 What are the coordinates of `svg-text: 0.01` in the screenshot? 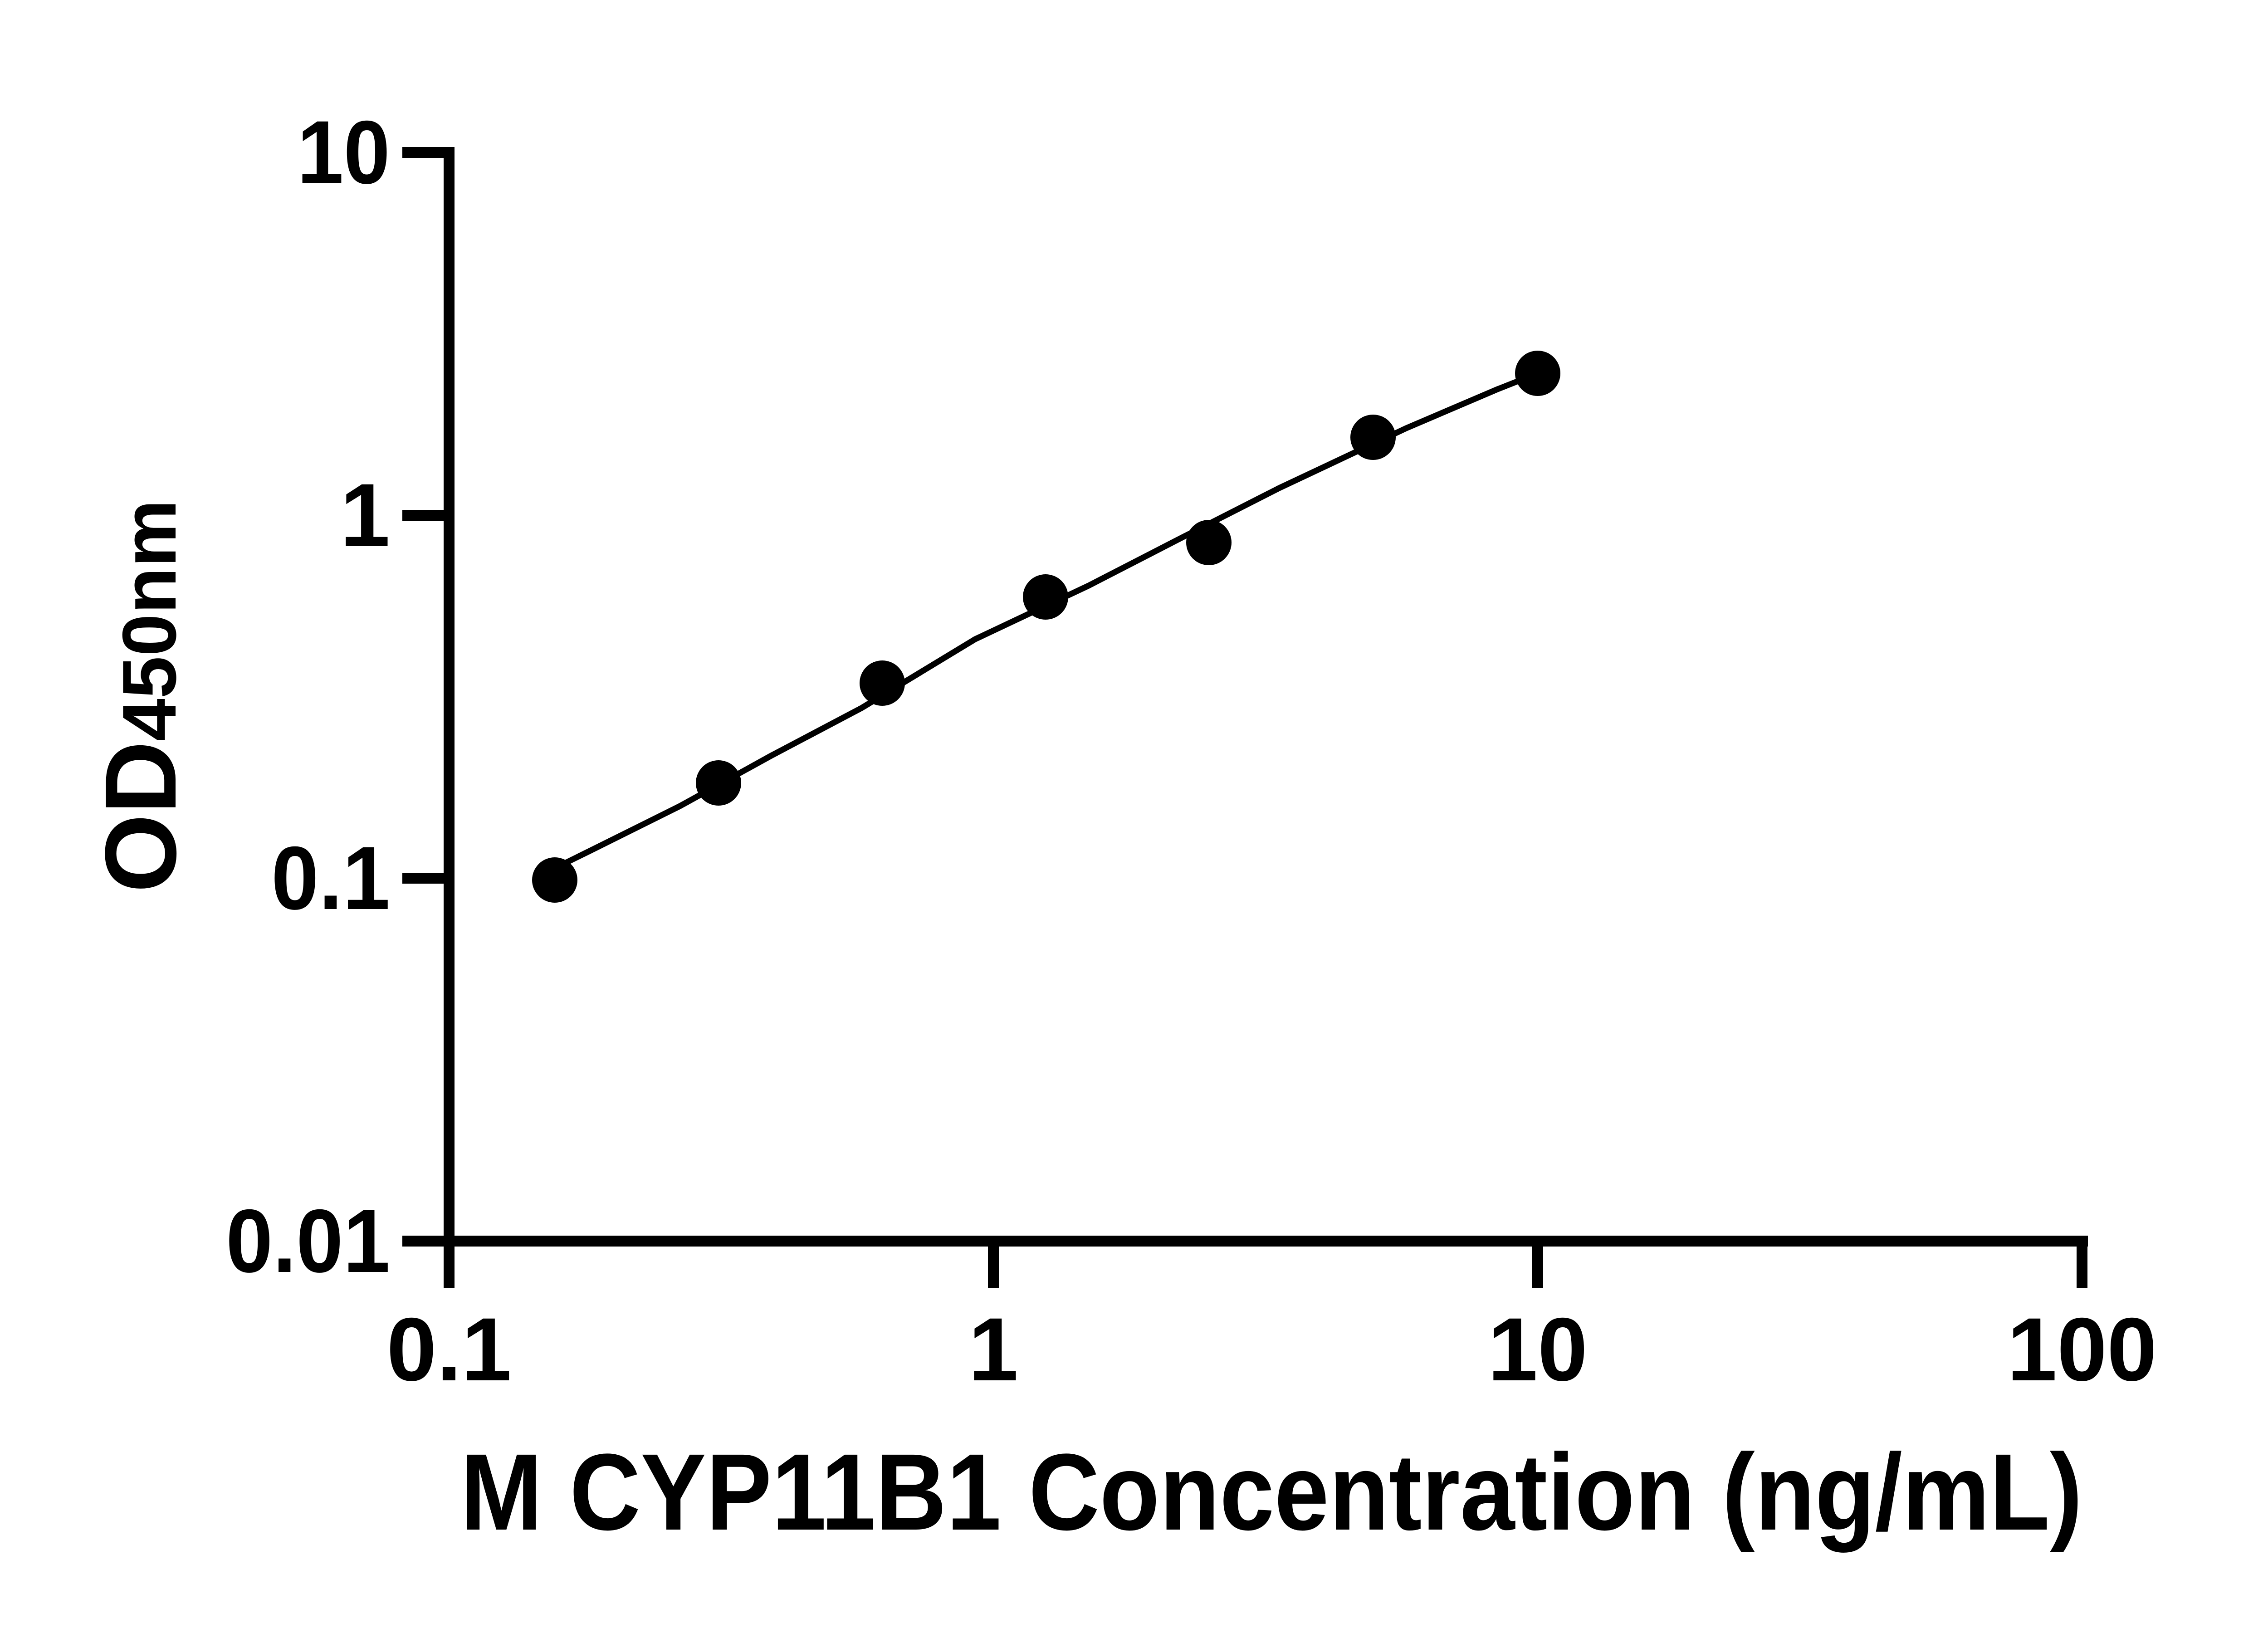 It's located at (308, 1241).